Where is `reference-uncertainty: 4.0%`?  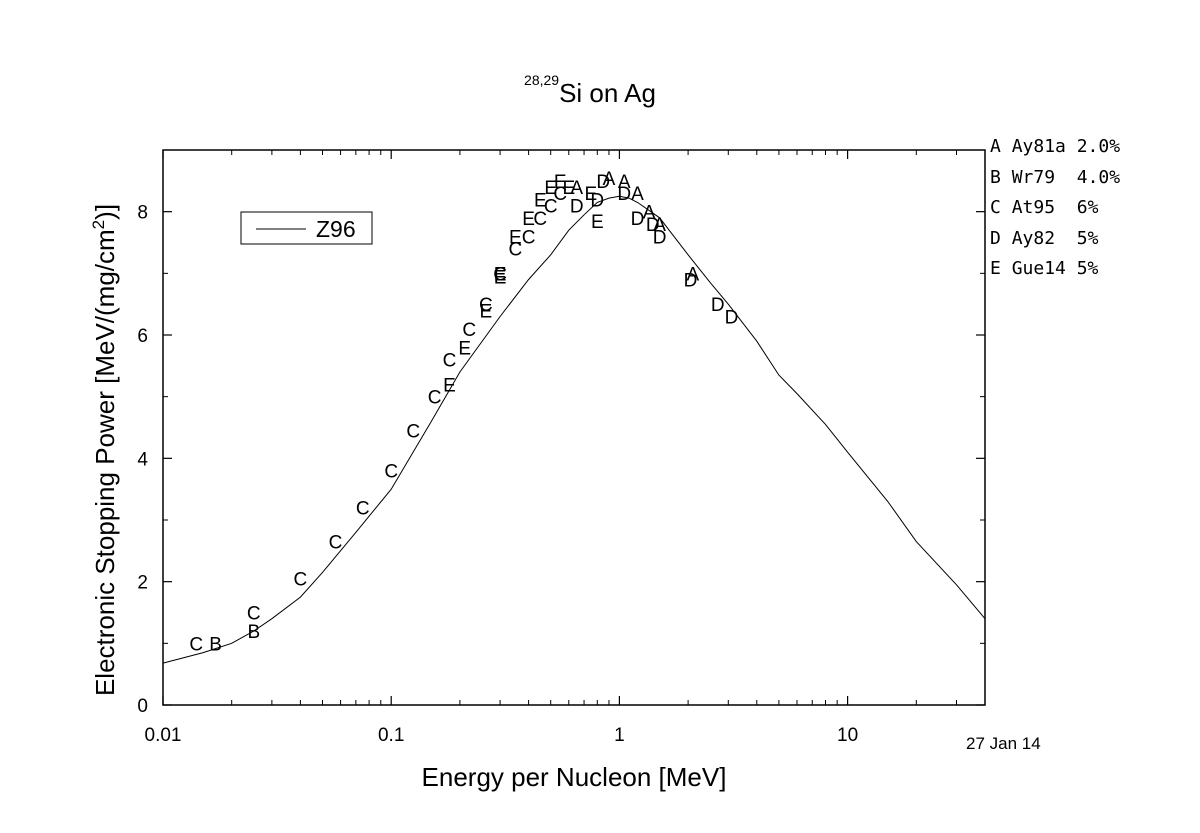 reference-uncertainty: 4.0% is located at coordinates (1098, 177).